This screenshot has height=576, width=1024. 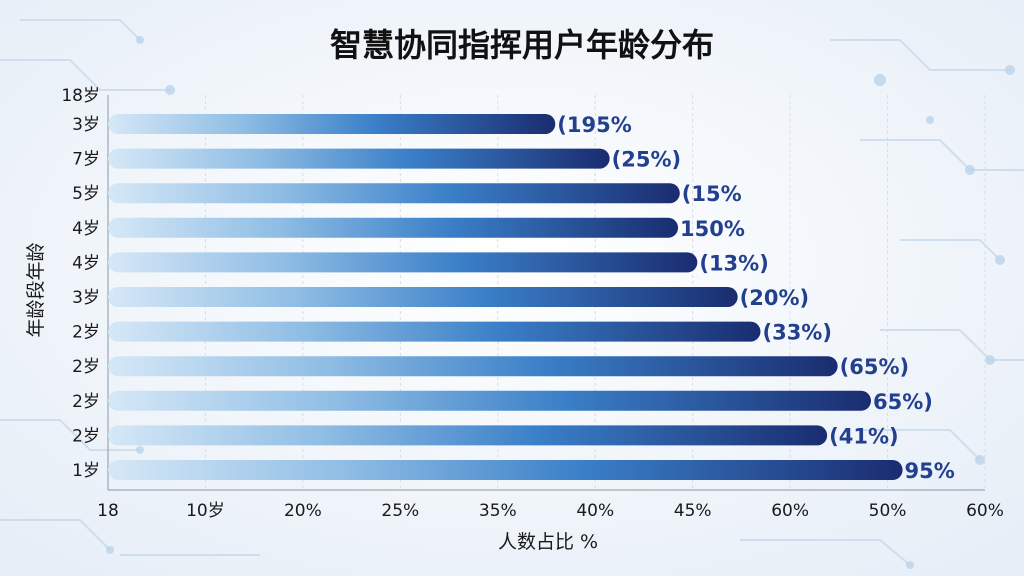 What do you see at coordinates (774, 298) in the screenshot?
I see `bar-value-label: (20%)` at bounding box center [774, 298].